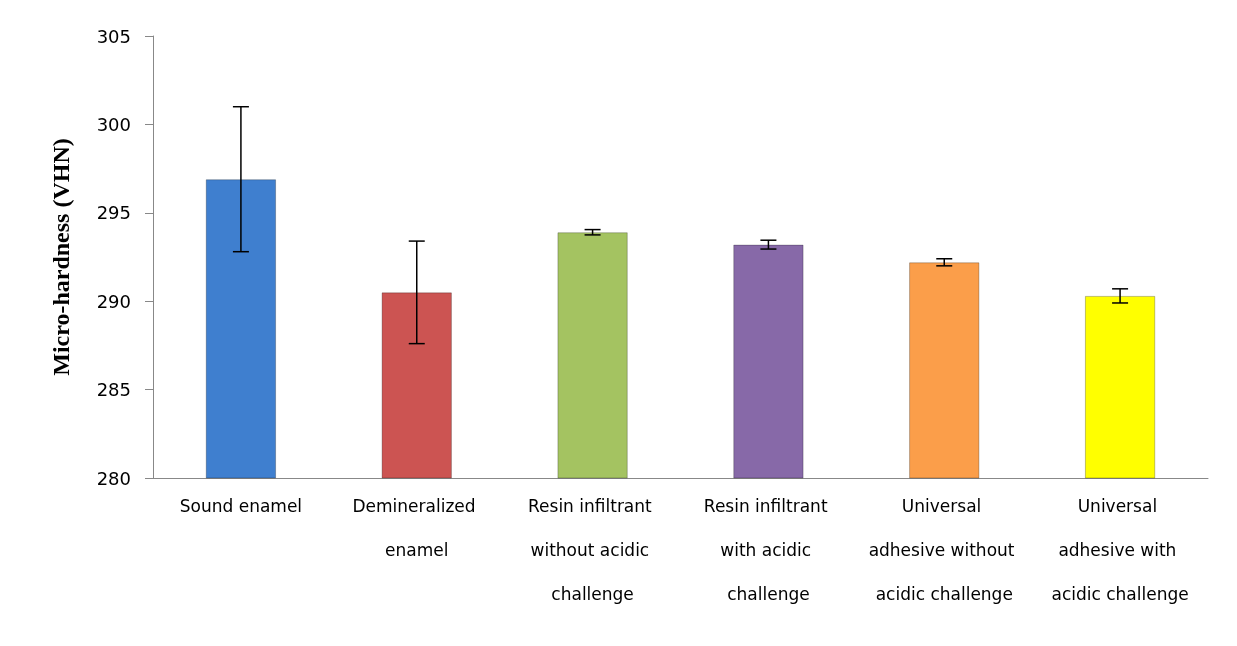  Describe the element at coordinates (113, 213) in the screenshot. I see `y-tick-label: 295` at that location.